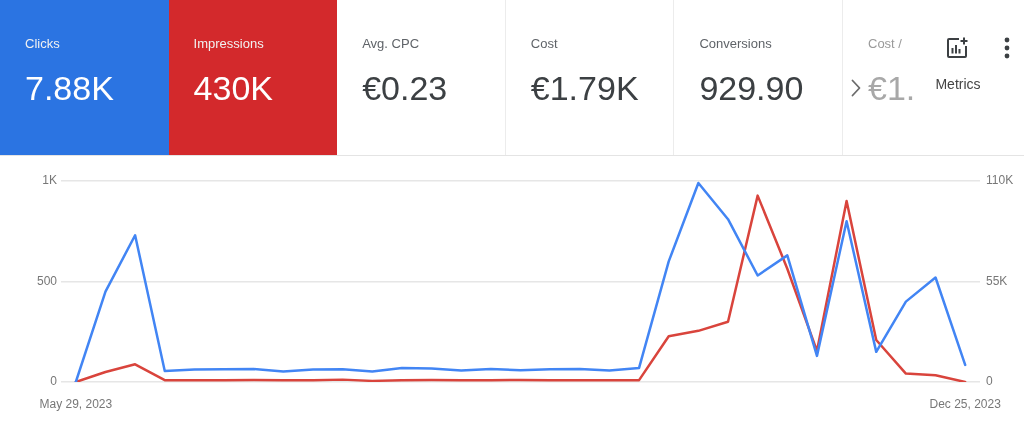 The width and height of the screenshot is (1024, 427). What do you see at coordinates (735, 44) in the screenshot?
I see `category-label: Conversions` at bounding box center [735, 44].